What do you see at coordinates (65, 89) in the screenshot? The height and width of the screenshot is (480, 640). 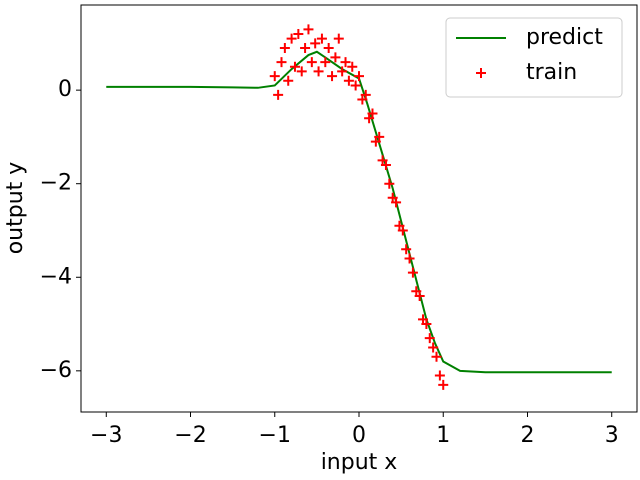 I see `y-tick-label: 0` at bounding box center [65, 89].